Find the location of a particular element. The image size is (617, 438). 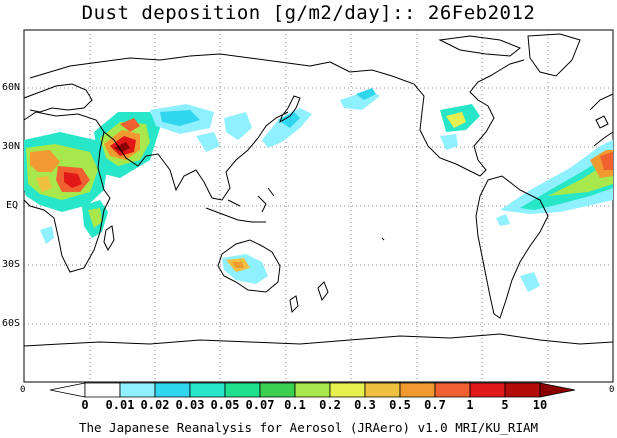

coast-indonesia is located at coordinates (240, 205).